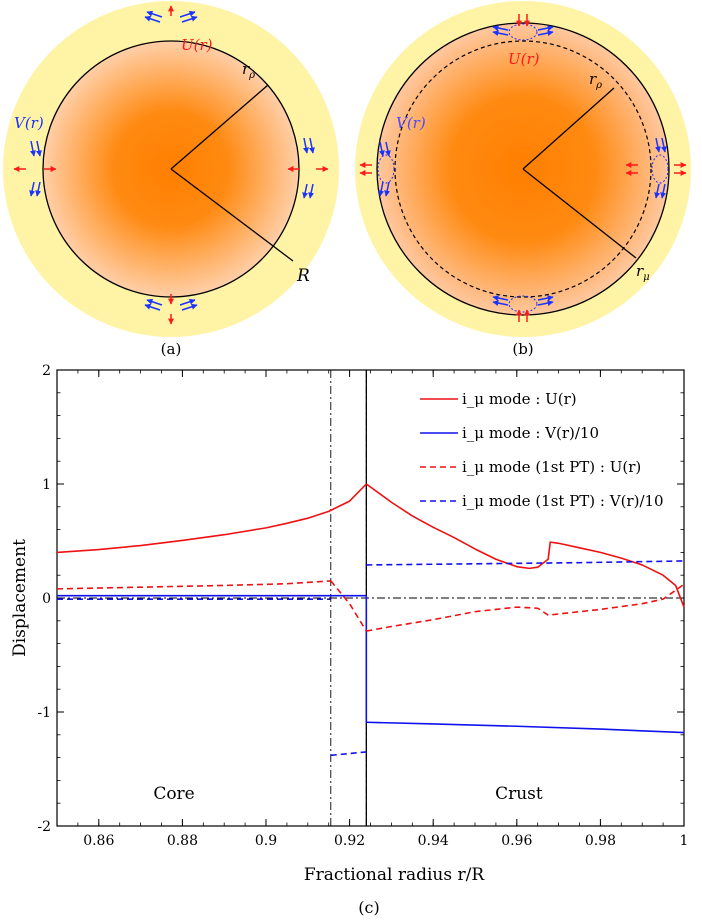 Image resolution: width=702 pixels, height=924 pixels. Describe the element at coordinates (35, 168) in the screenshot. I see `arrows-left-a` at that location.